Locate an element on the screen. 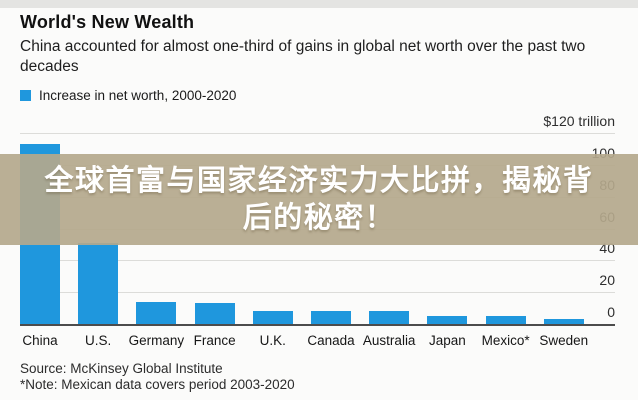 The image size is (638, 400). y-tick-label-0: 0 is located at coordinates (611, 312).